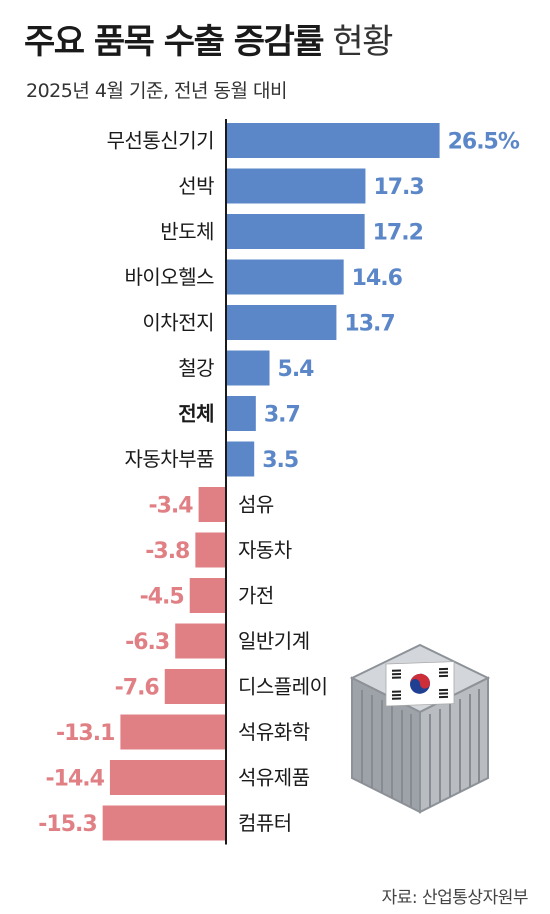  Describe the element at coordinates (420, 728) in the screenshot. I see `shipping-container-icon` at that location.